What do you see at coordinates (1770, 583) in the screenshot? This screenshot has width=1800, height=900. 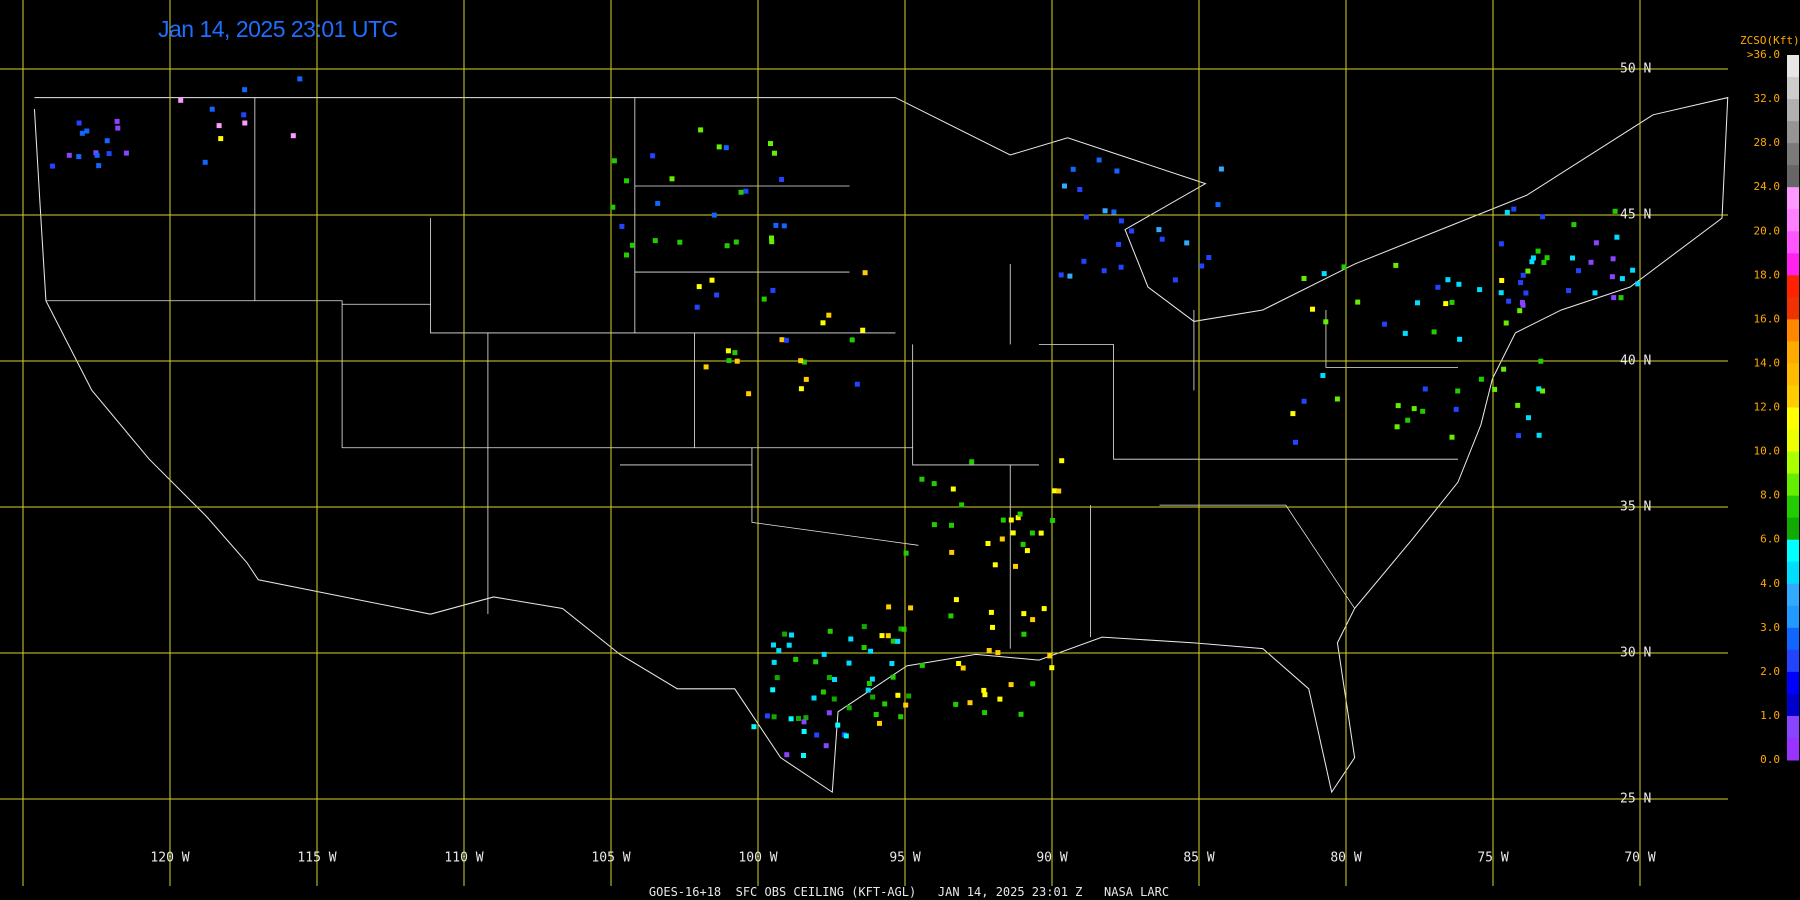 I see `legend-label: 4.0` at bounding box center [1770, 583].